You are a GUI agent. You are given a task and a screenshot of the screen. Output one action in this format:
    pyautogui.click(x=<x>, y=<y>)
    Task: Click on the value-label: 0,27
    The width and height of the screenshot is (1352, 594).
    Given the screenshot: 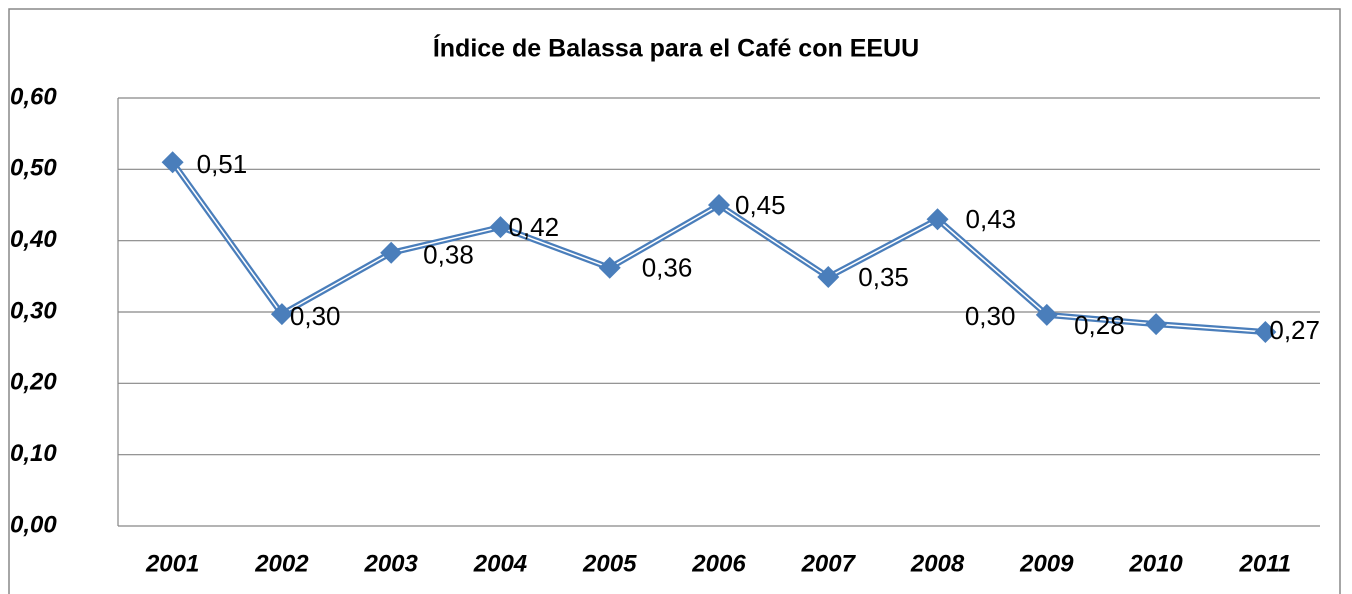 What is the action you would take?
    pyautogui.click(x=1294, y=330)
    